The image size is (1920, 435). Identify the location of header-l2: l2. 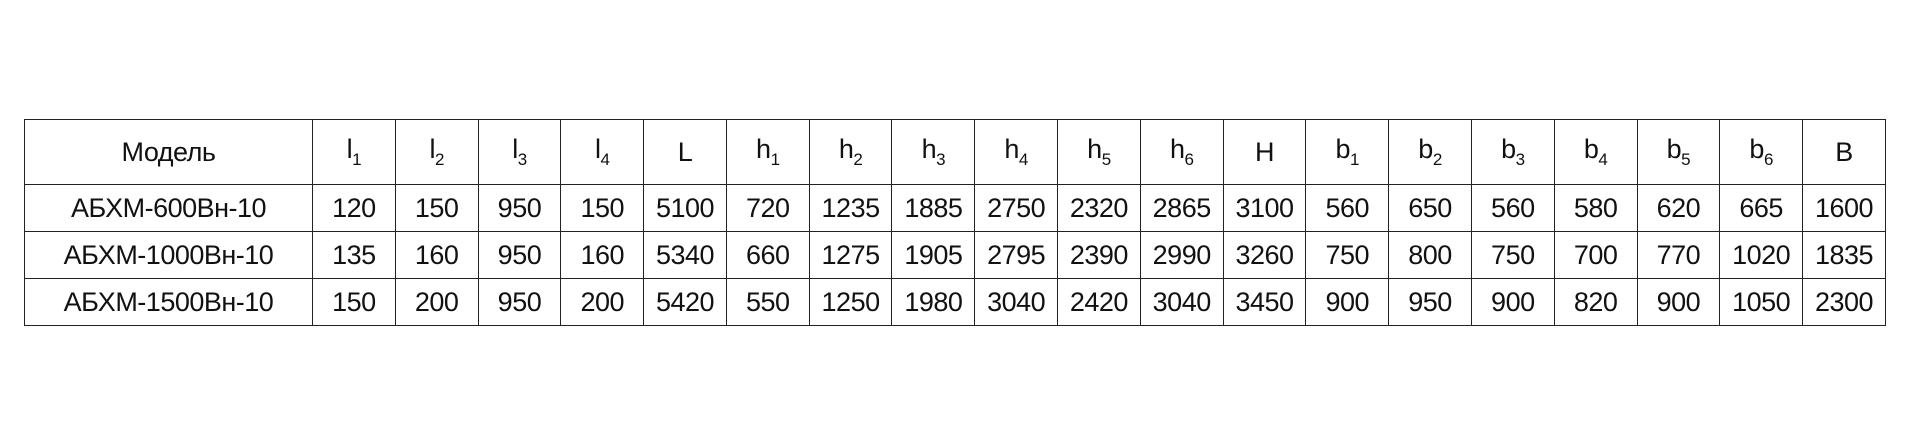
(436, 152).